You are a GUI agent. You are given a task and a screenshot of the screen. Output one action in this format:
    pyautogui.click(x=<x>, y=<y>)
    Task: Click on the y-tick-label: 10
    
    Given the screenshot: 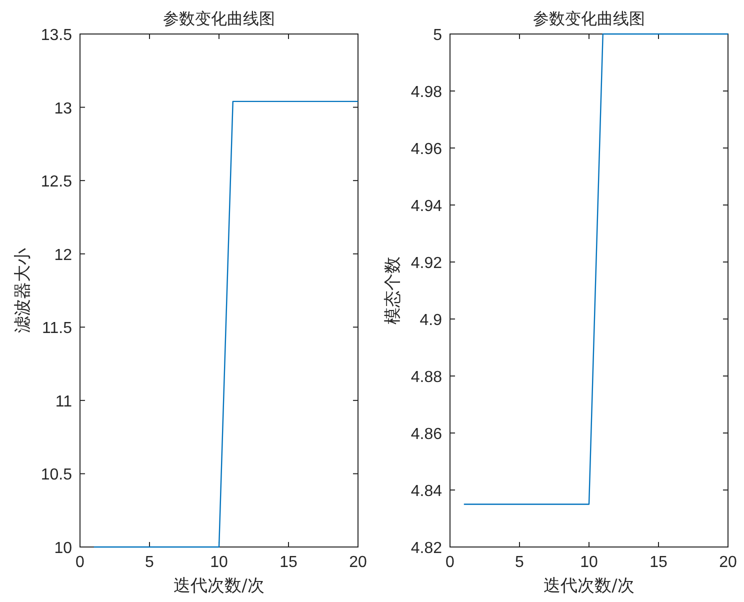 What is the action you would take?
    pyautogui.click(x=63, y=548)
    